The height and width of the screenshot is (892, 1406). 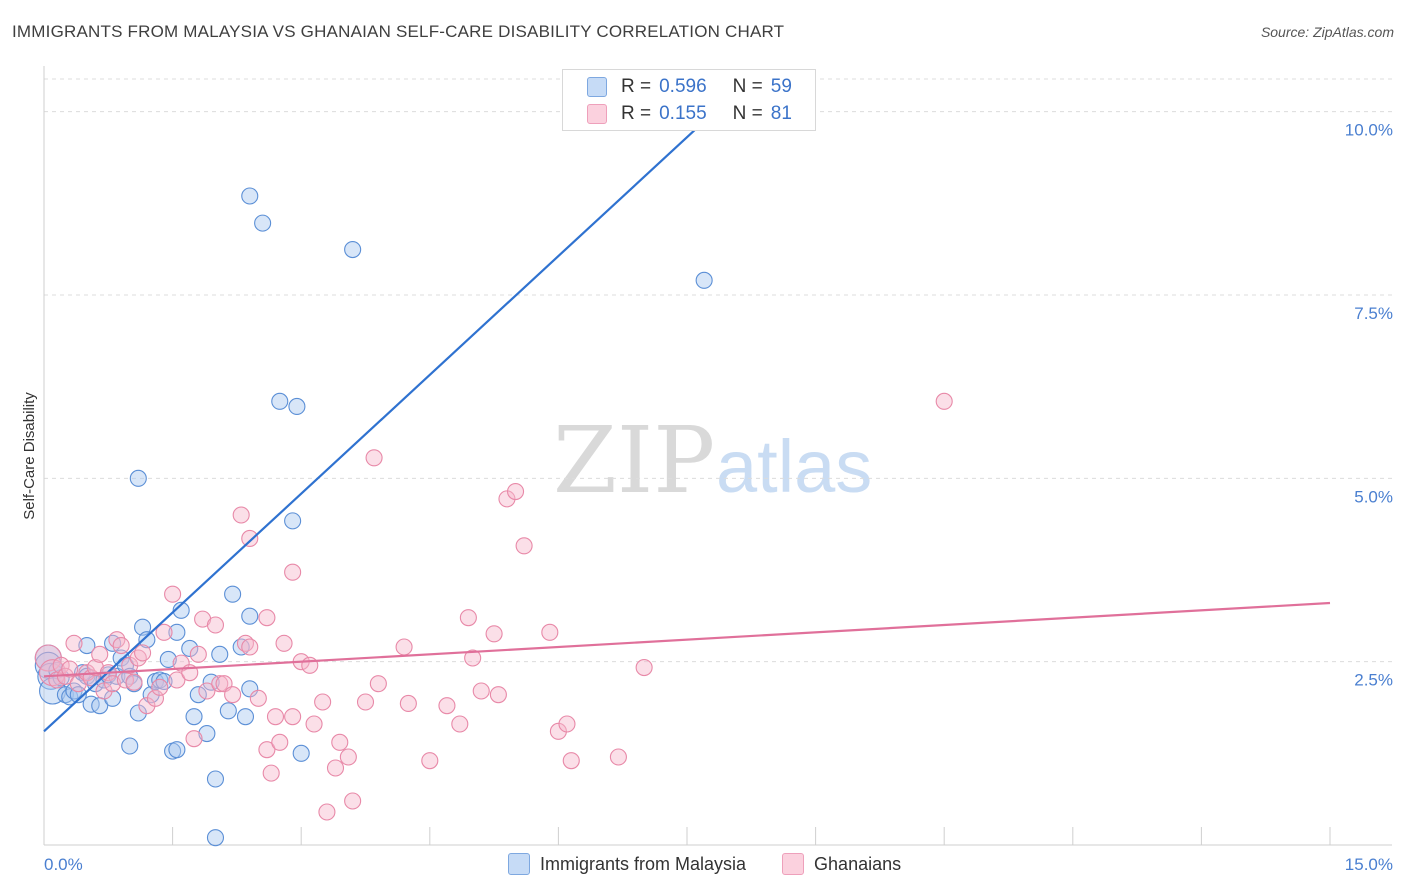 I want to click on watermark-zip: ZIP, so click(x=634, y=460).